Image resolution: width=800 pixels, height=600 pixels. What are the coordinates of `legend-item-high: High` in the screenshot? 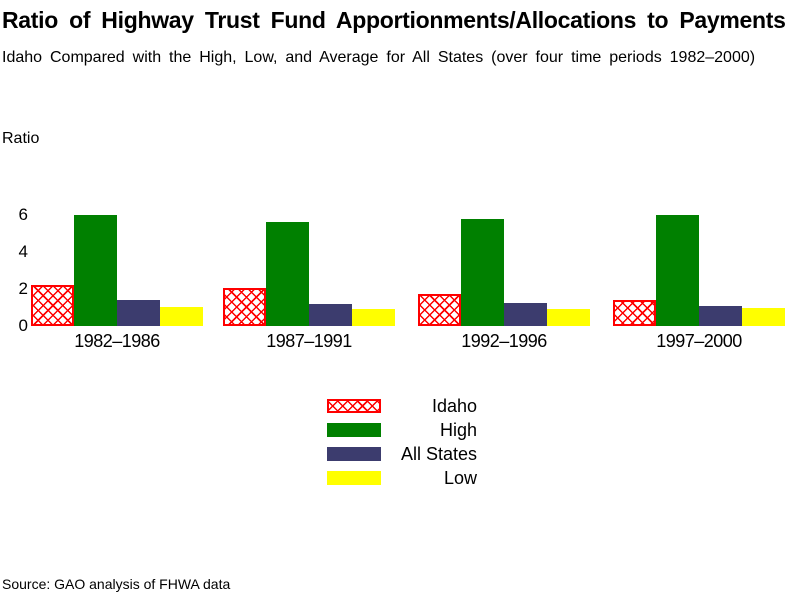 It's located at (402, 430).